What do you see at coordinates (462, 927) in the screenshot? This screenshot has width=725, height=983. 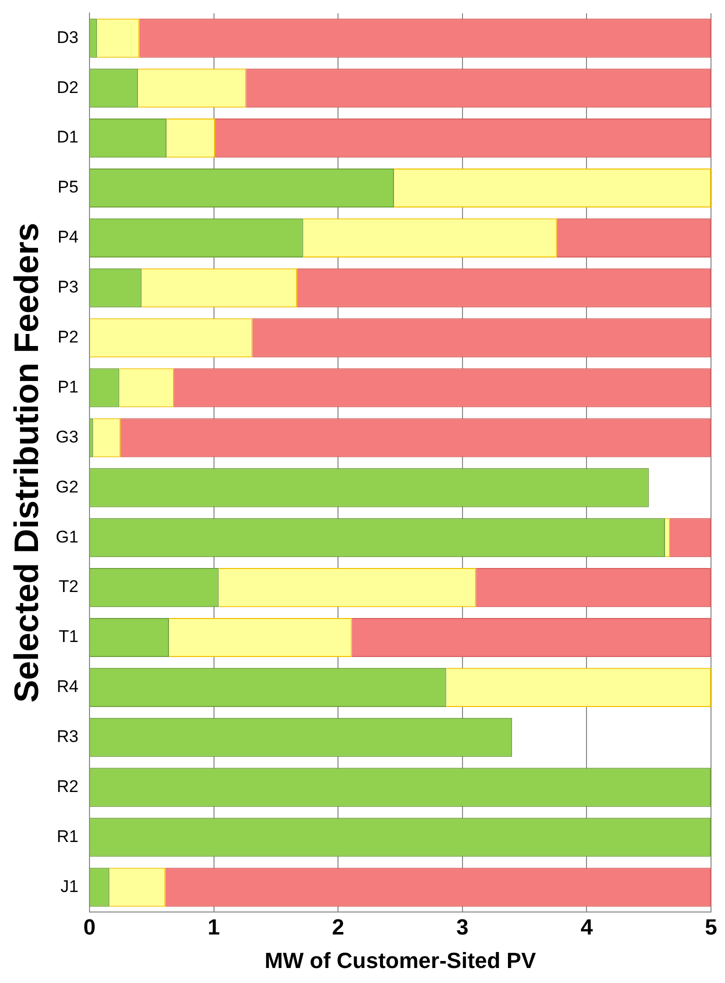 I see `x-tick-label: 3` at bounding box center [462, 927].